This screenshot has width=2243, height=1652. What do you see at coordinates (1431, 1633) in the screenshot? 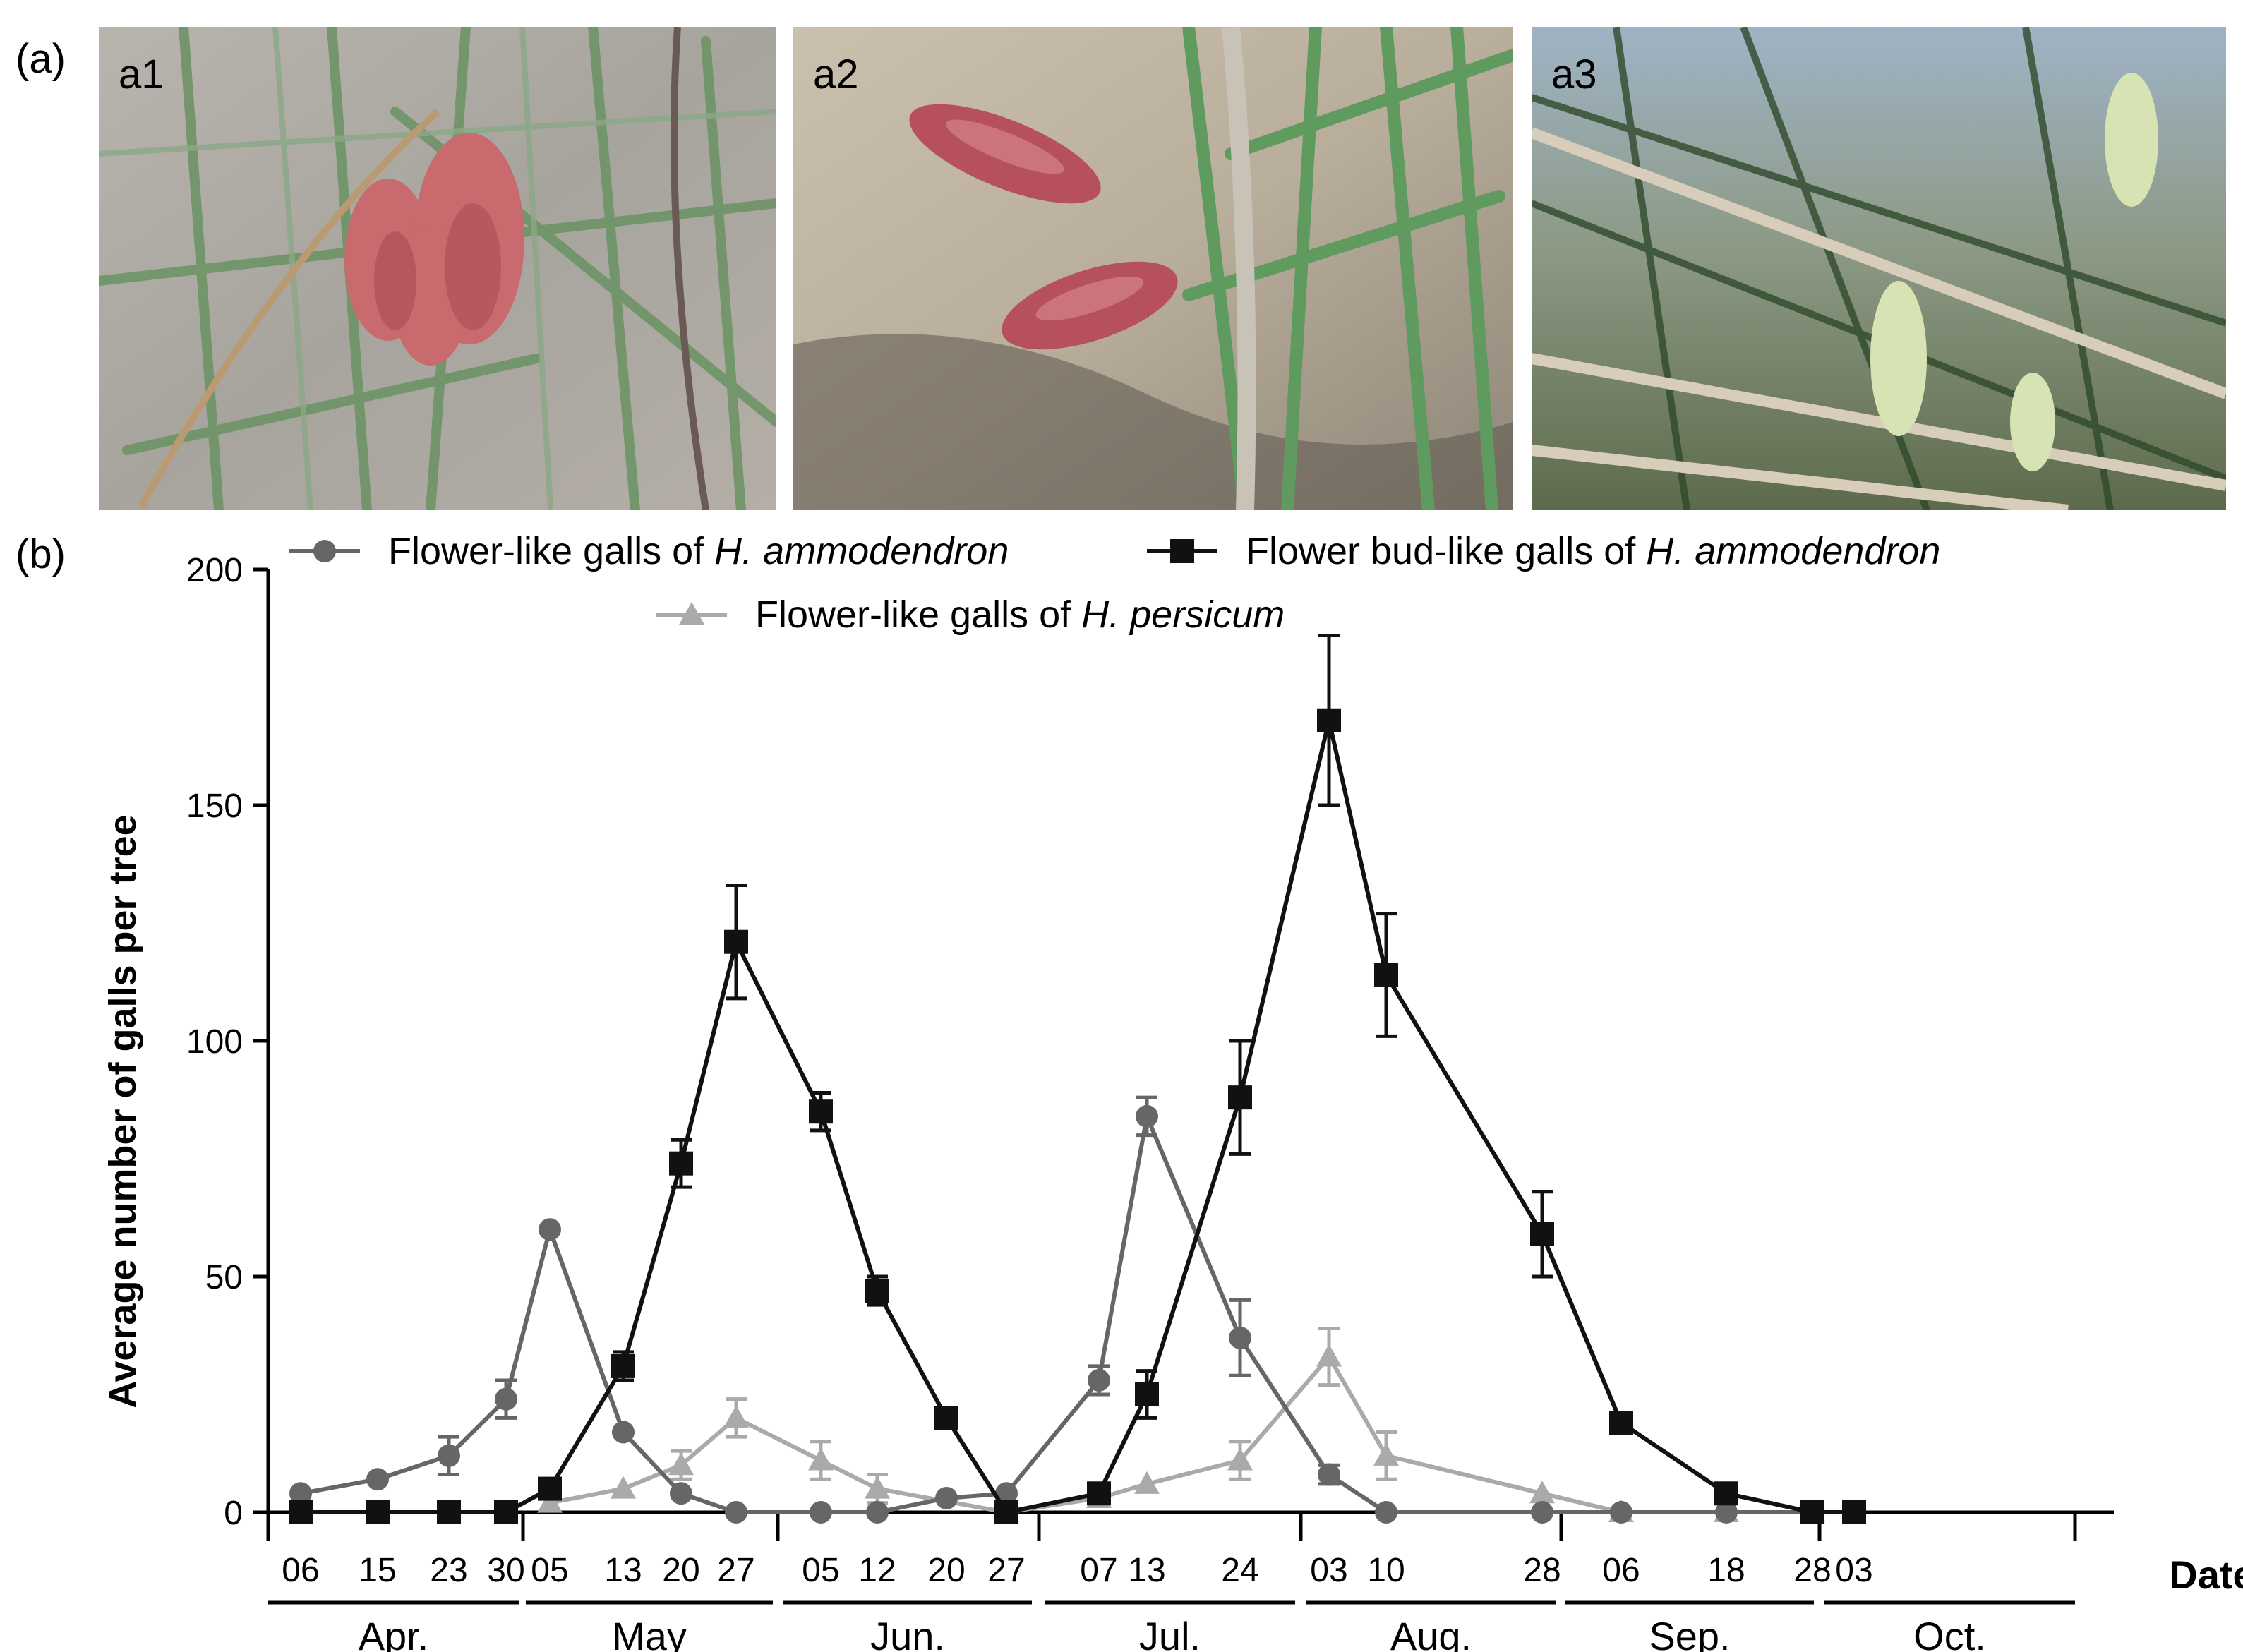
I see `month-label: Aug.` at bounding box center [1431, 1633].